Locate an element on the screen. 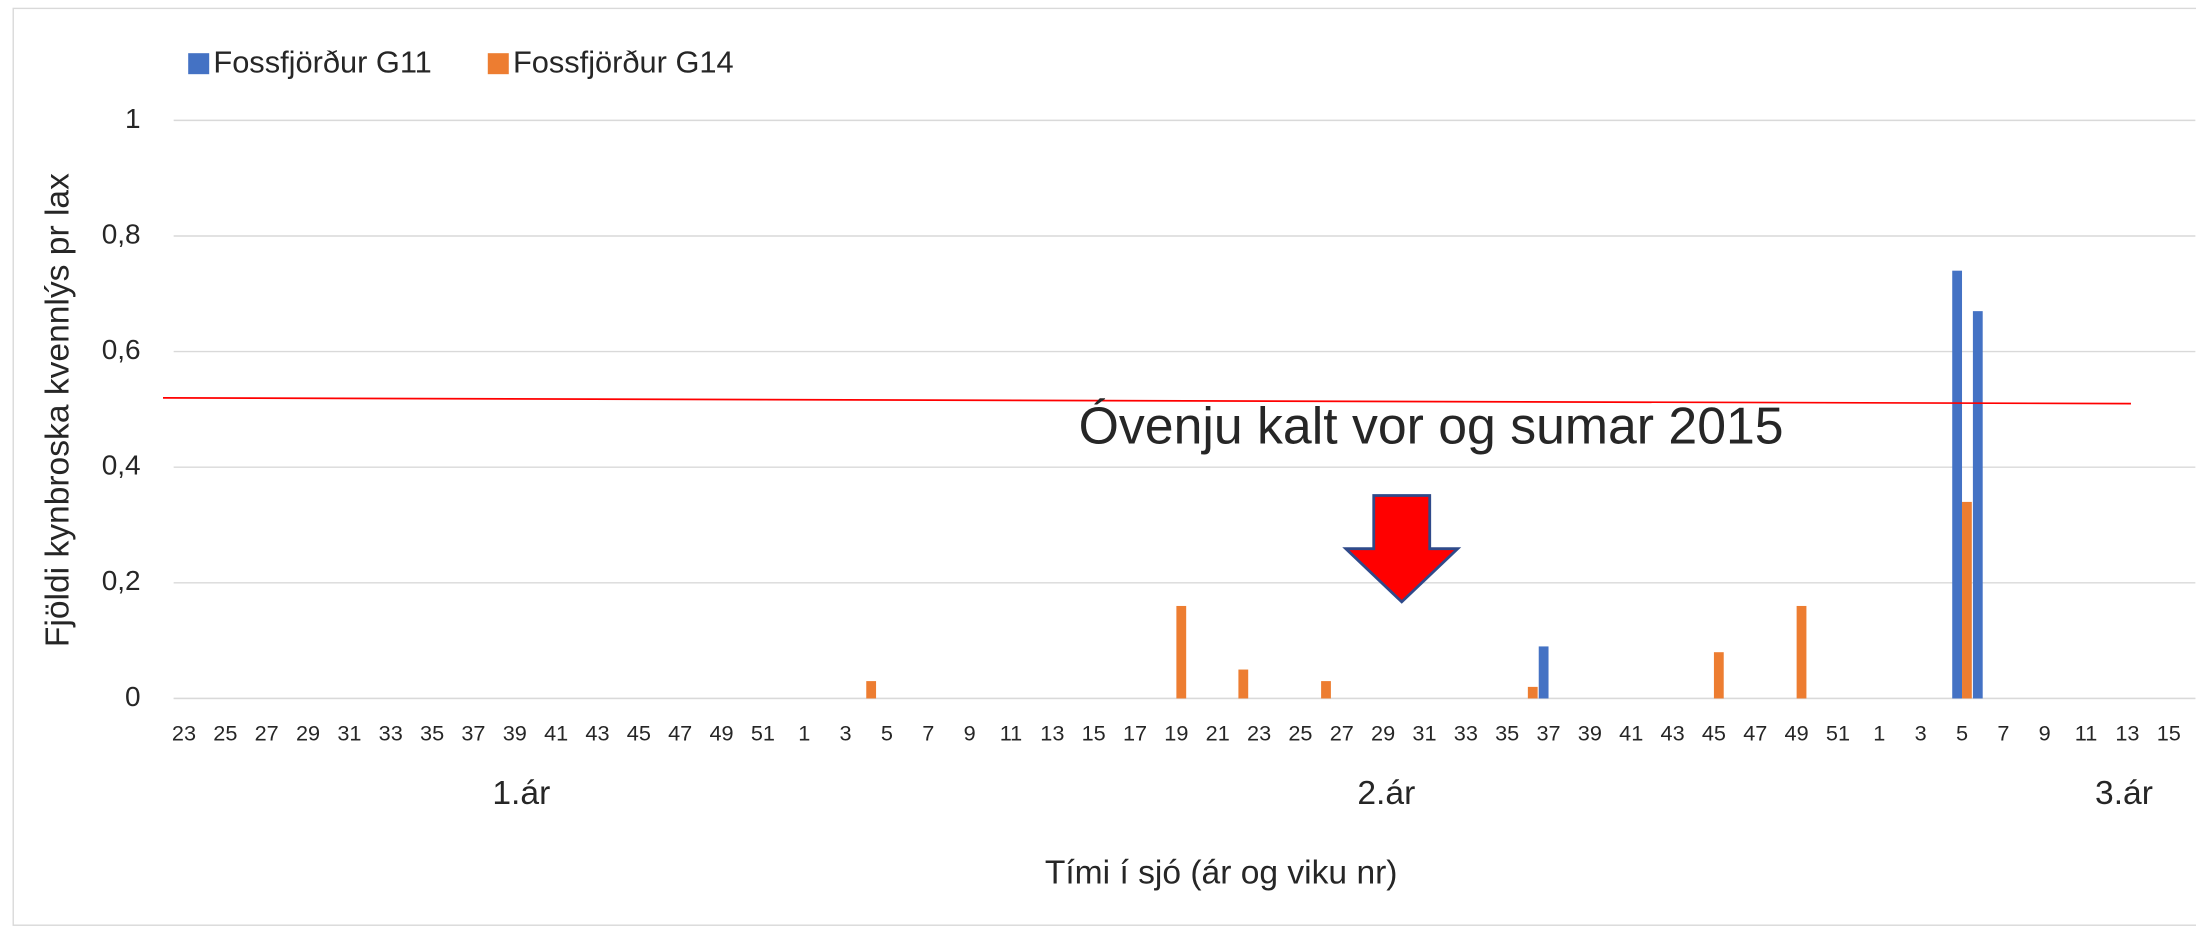 The width and height of the screenshot is (2196, 928). x-group-label: 3.ár is located at coordinates (2124, 793).